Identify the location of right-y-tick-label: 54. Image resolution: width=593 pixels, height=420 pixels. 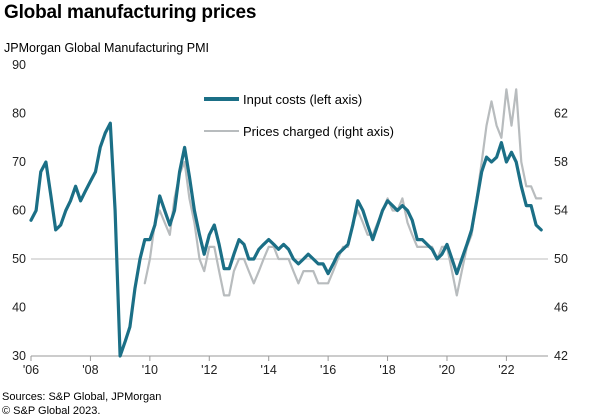
(561, 211).